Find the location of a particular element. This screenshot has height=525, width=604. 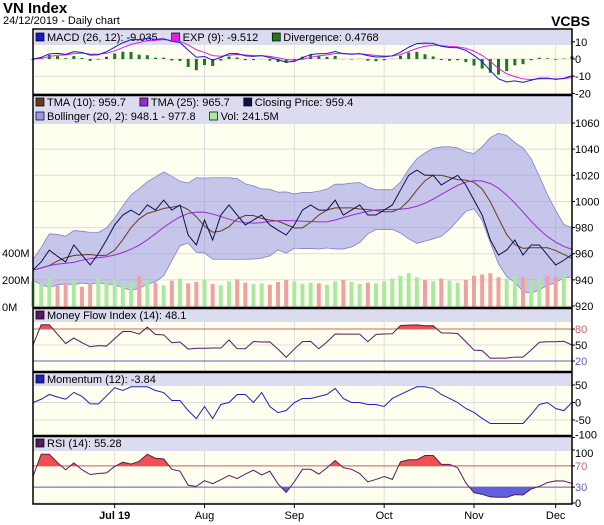

y-tick-label: 100 is located at coordinates (584, 454).